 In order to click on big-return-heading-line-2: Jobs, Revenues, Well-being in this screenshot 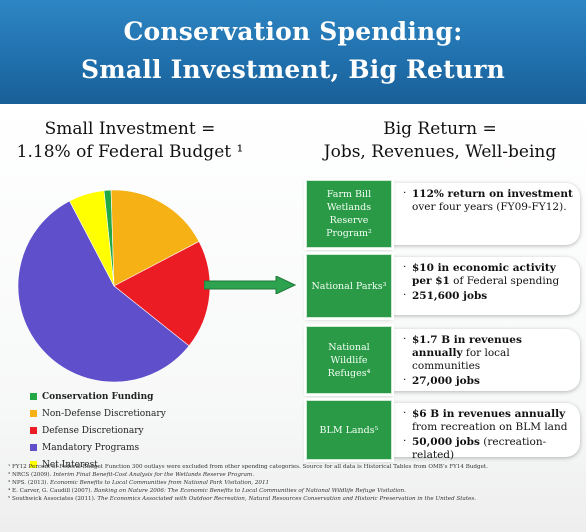, I will do `click(440, 152)`.